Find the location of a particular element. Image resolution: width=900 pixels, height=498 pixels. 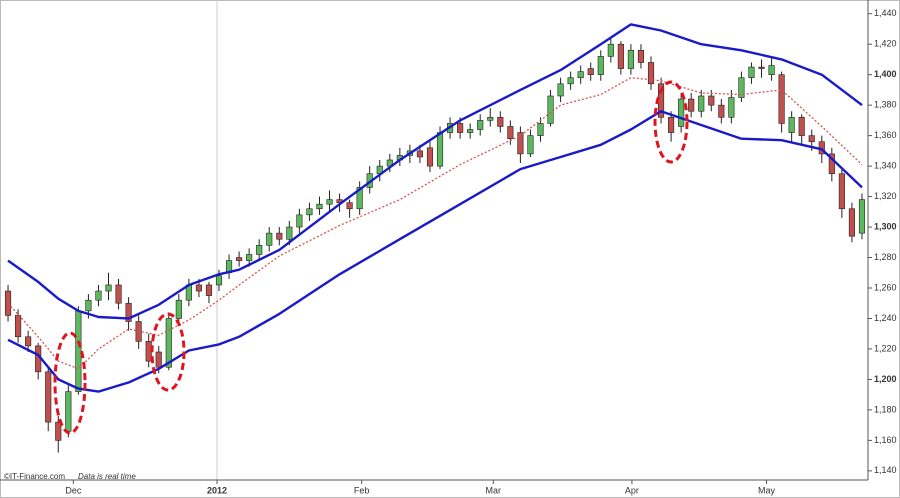

x-tick-label: May is located at coordinates (767, 490).